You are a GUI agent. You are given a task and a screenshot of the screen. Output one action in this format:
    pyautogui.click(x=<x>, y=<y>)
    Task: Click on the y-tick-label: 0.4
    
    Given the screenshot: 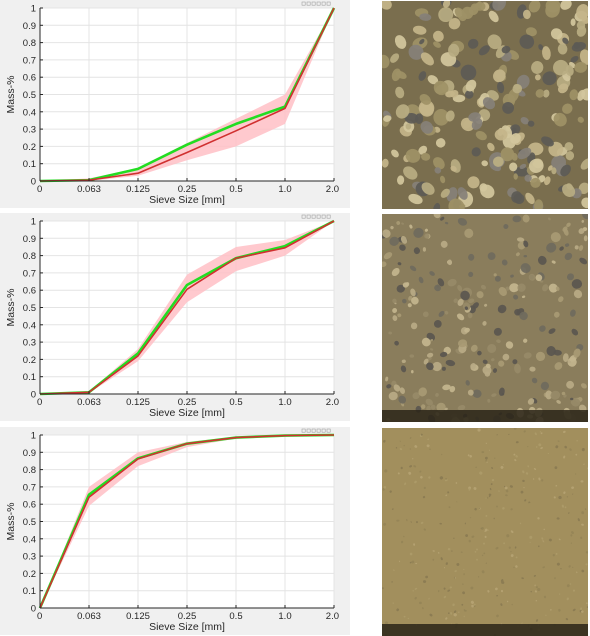 What is the action you would take?
    pyautogui.click(x=29, y=112)
    